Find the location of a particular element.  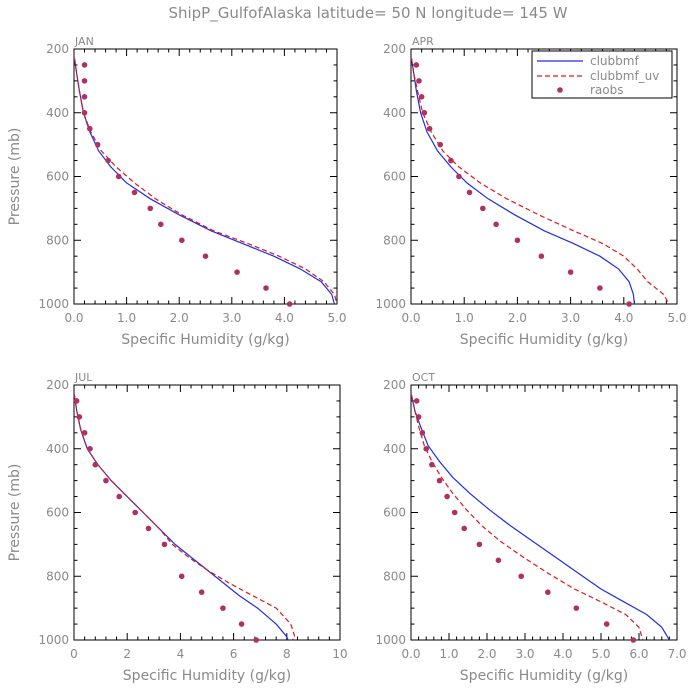

series-line-clubbmf is located at coordinates (204, 181).